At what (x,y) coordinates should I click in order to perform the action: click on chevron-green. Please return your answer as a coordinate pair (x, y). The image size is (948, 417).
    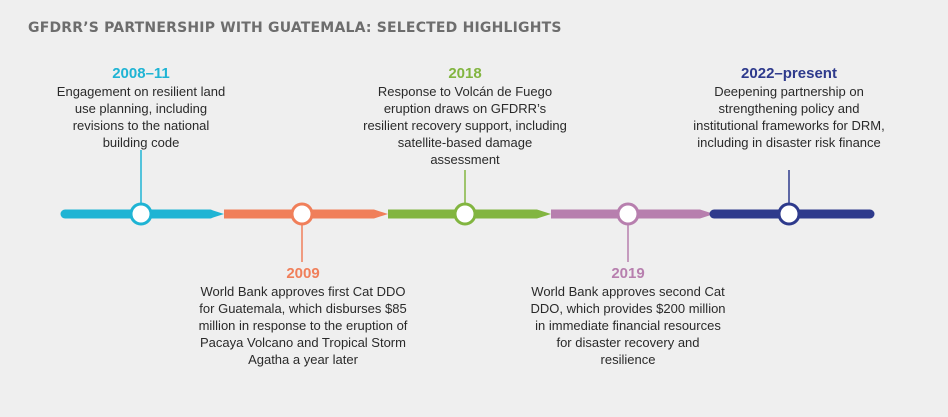
    Looking at the image, I should click on (544, 214).